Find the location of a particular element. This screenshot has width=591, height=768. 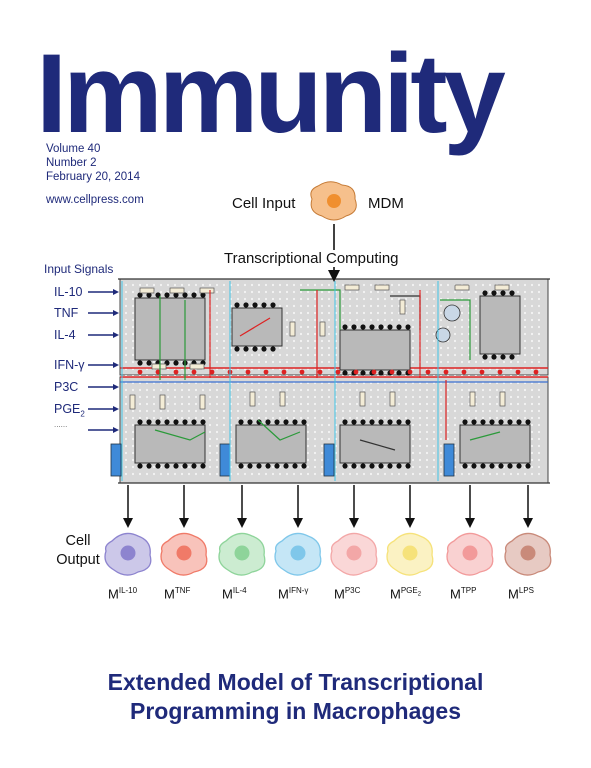

cell-output-label: Cell Output is located at coordinates (78, 550).